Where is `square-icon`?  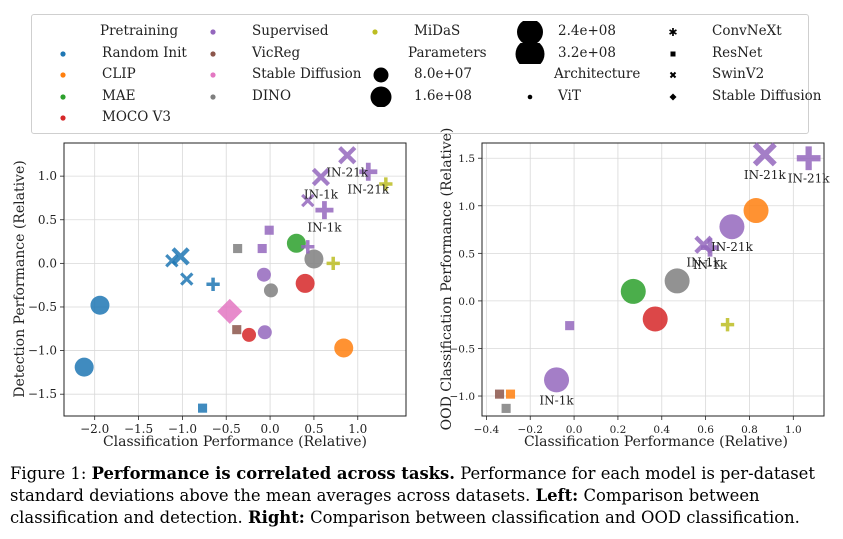
square-icon is located at coordinates (673, 54).